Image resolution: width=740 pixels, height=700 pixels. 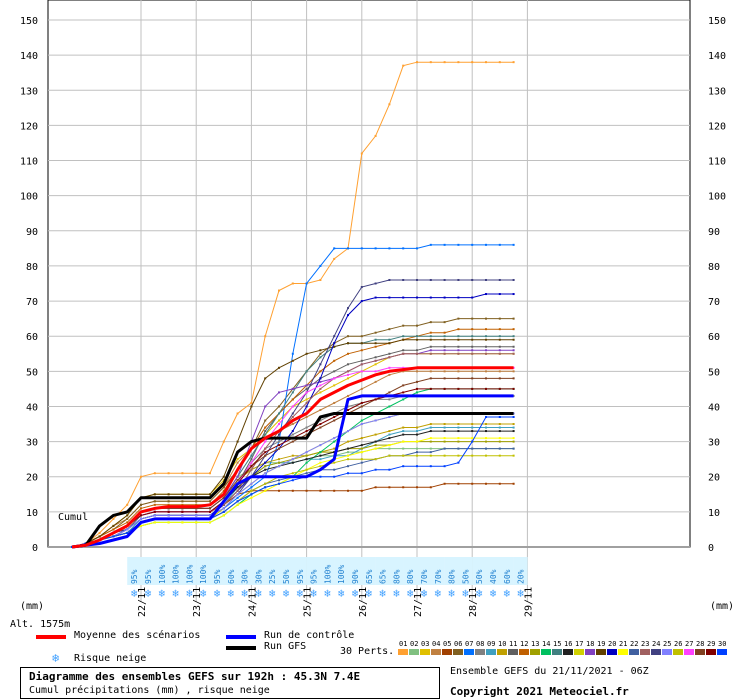 I want to click on snow-risk-value: 60%, so click(x=231, y=576).